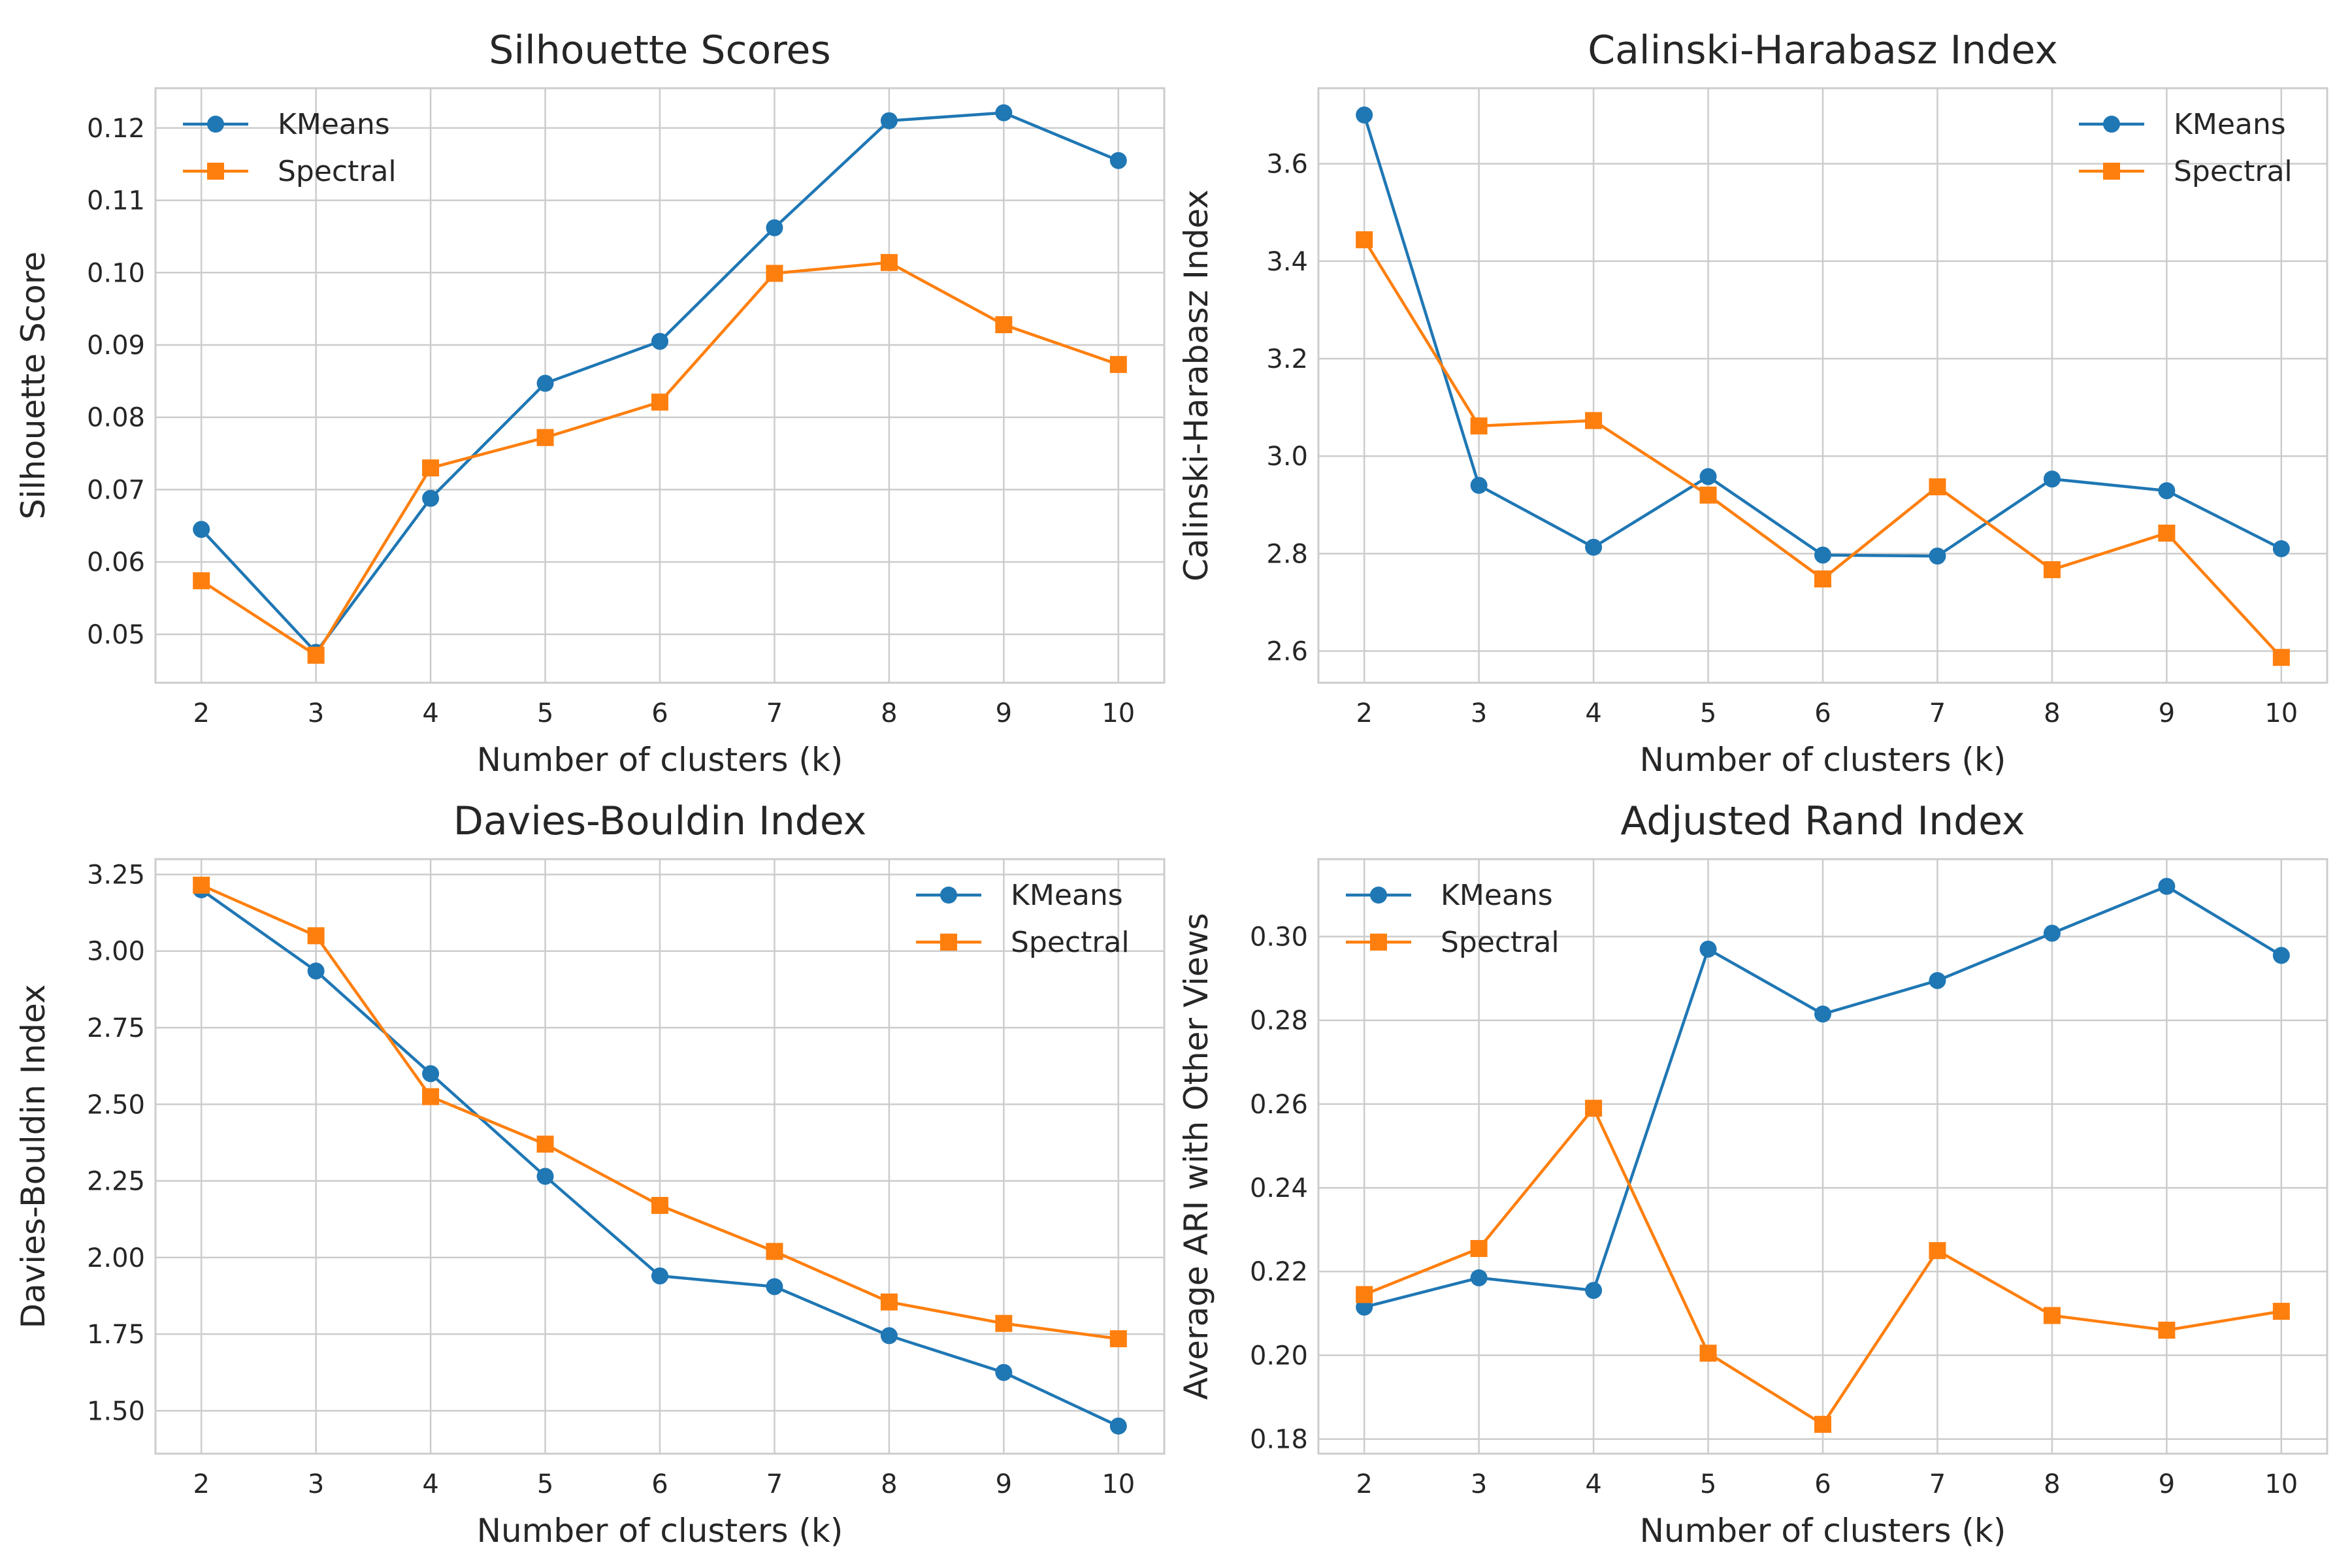 The height and width of the screenshot is (1568, 2352). What do you see at coordinates (33, 1156) in the screenshot?
I see `y-axis-label: Davies-Bouldin Index` at bounding box center [33, 1156].